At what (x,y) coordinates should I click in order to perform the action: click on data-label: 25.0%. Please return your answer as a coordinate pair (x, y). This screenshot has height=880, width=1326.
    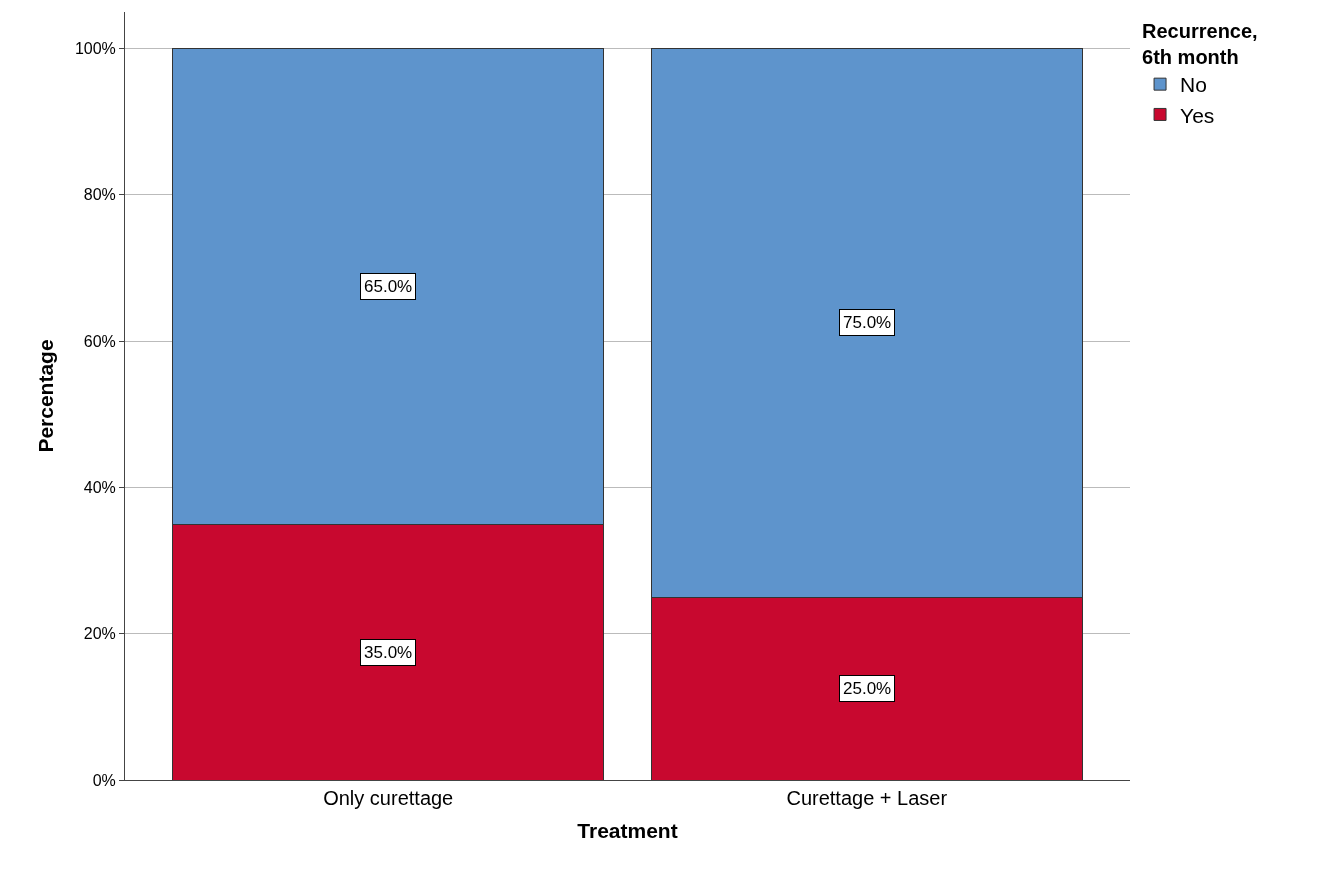
    Looking at the image, I should click on (867, 688).